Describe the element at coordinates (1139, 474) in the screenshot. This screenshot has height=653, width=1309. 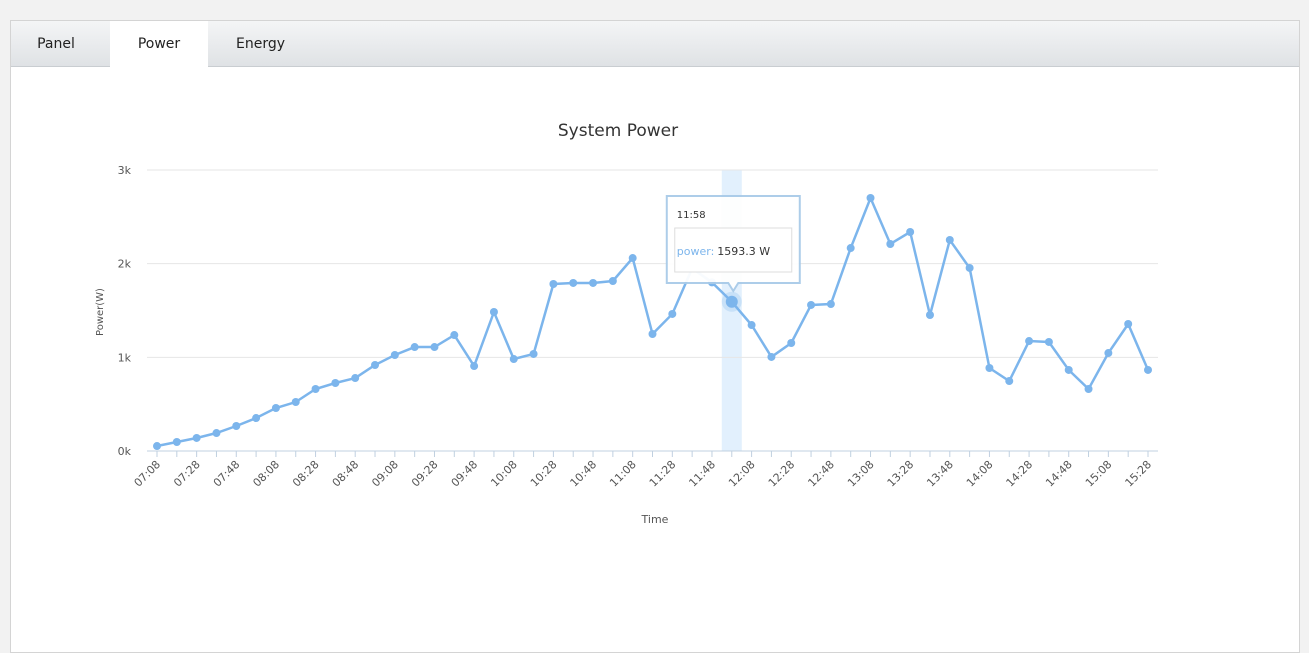
I see `x-tick-label: 15:28` at that location.